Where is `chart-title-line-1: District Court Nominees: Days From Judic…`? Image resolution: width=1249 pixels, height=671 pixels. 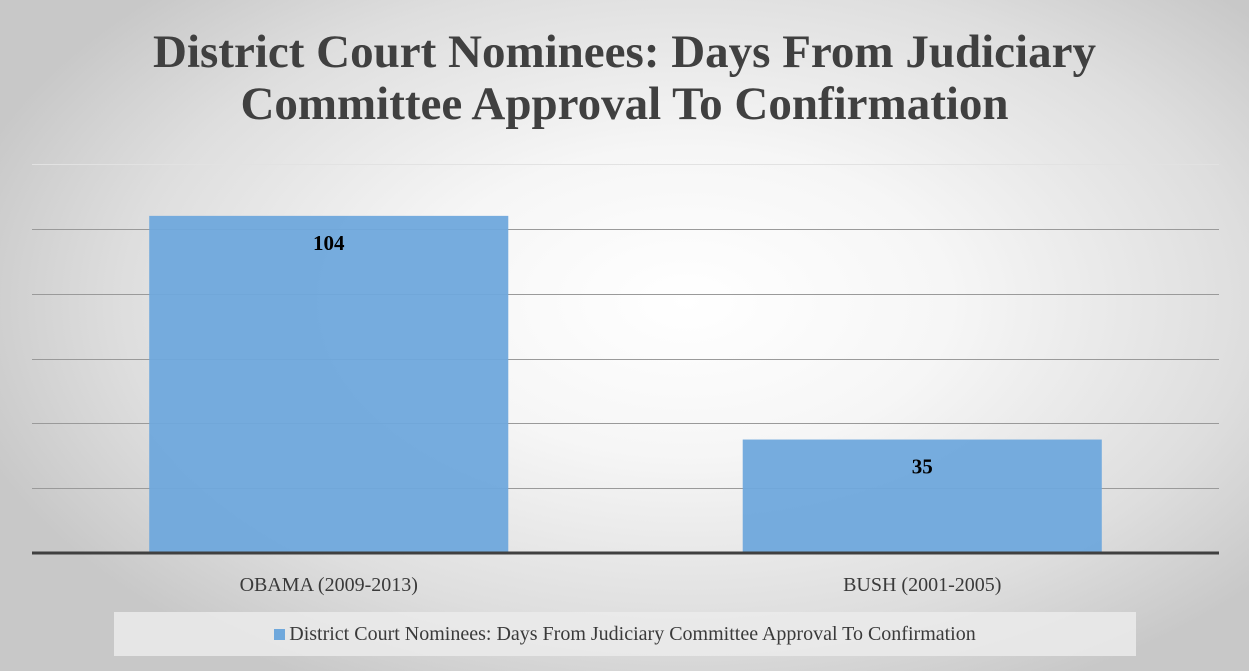
chart-title-line-1: District Court Nominees: Days From Judic… is located at coordinates (624, 52).